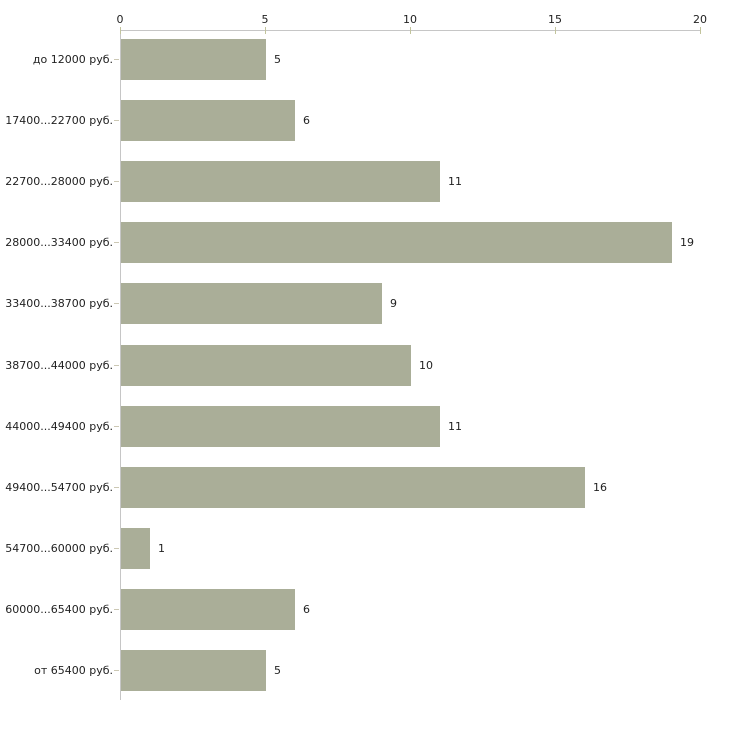 This screenshot has height=730, width=730. I want to click on category-label: 28000...33400 руб., so click(59, 242).